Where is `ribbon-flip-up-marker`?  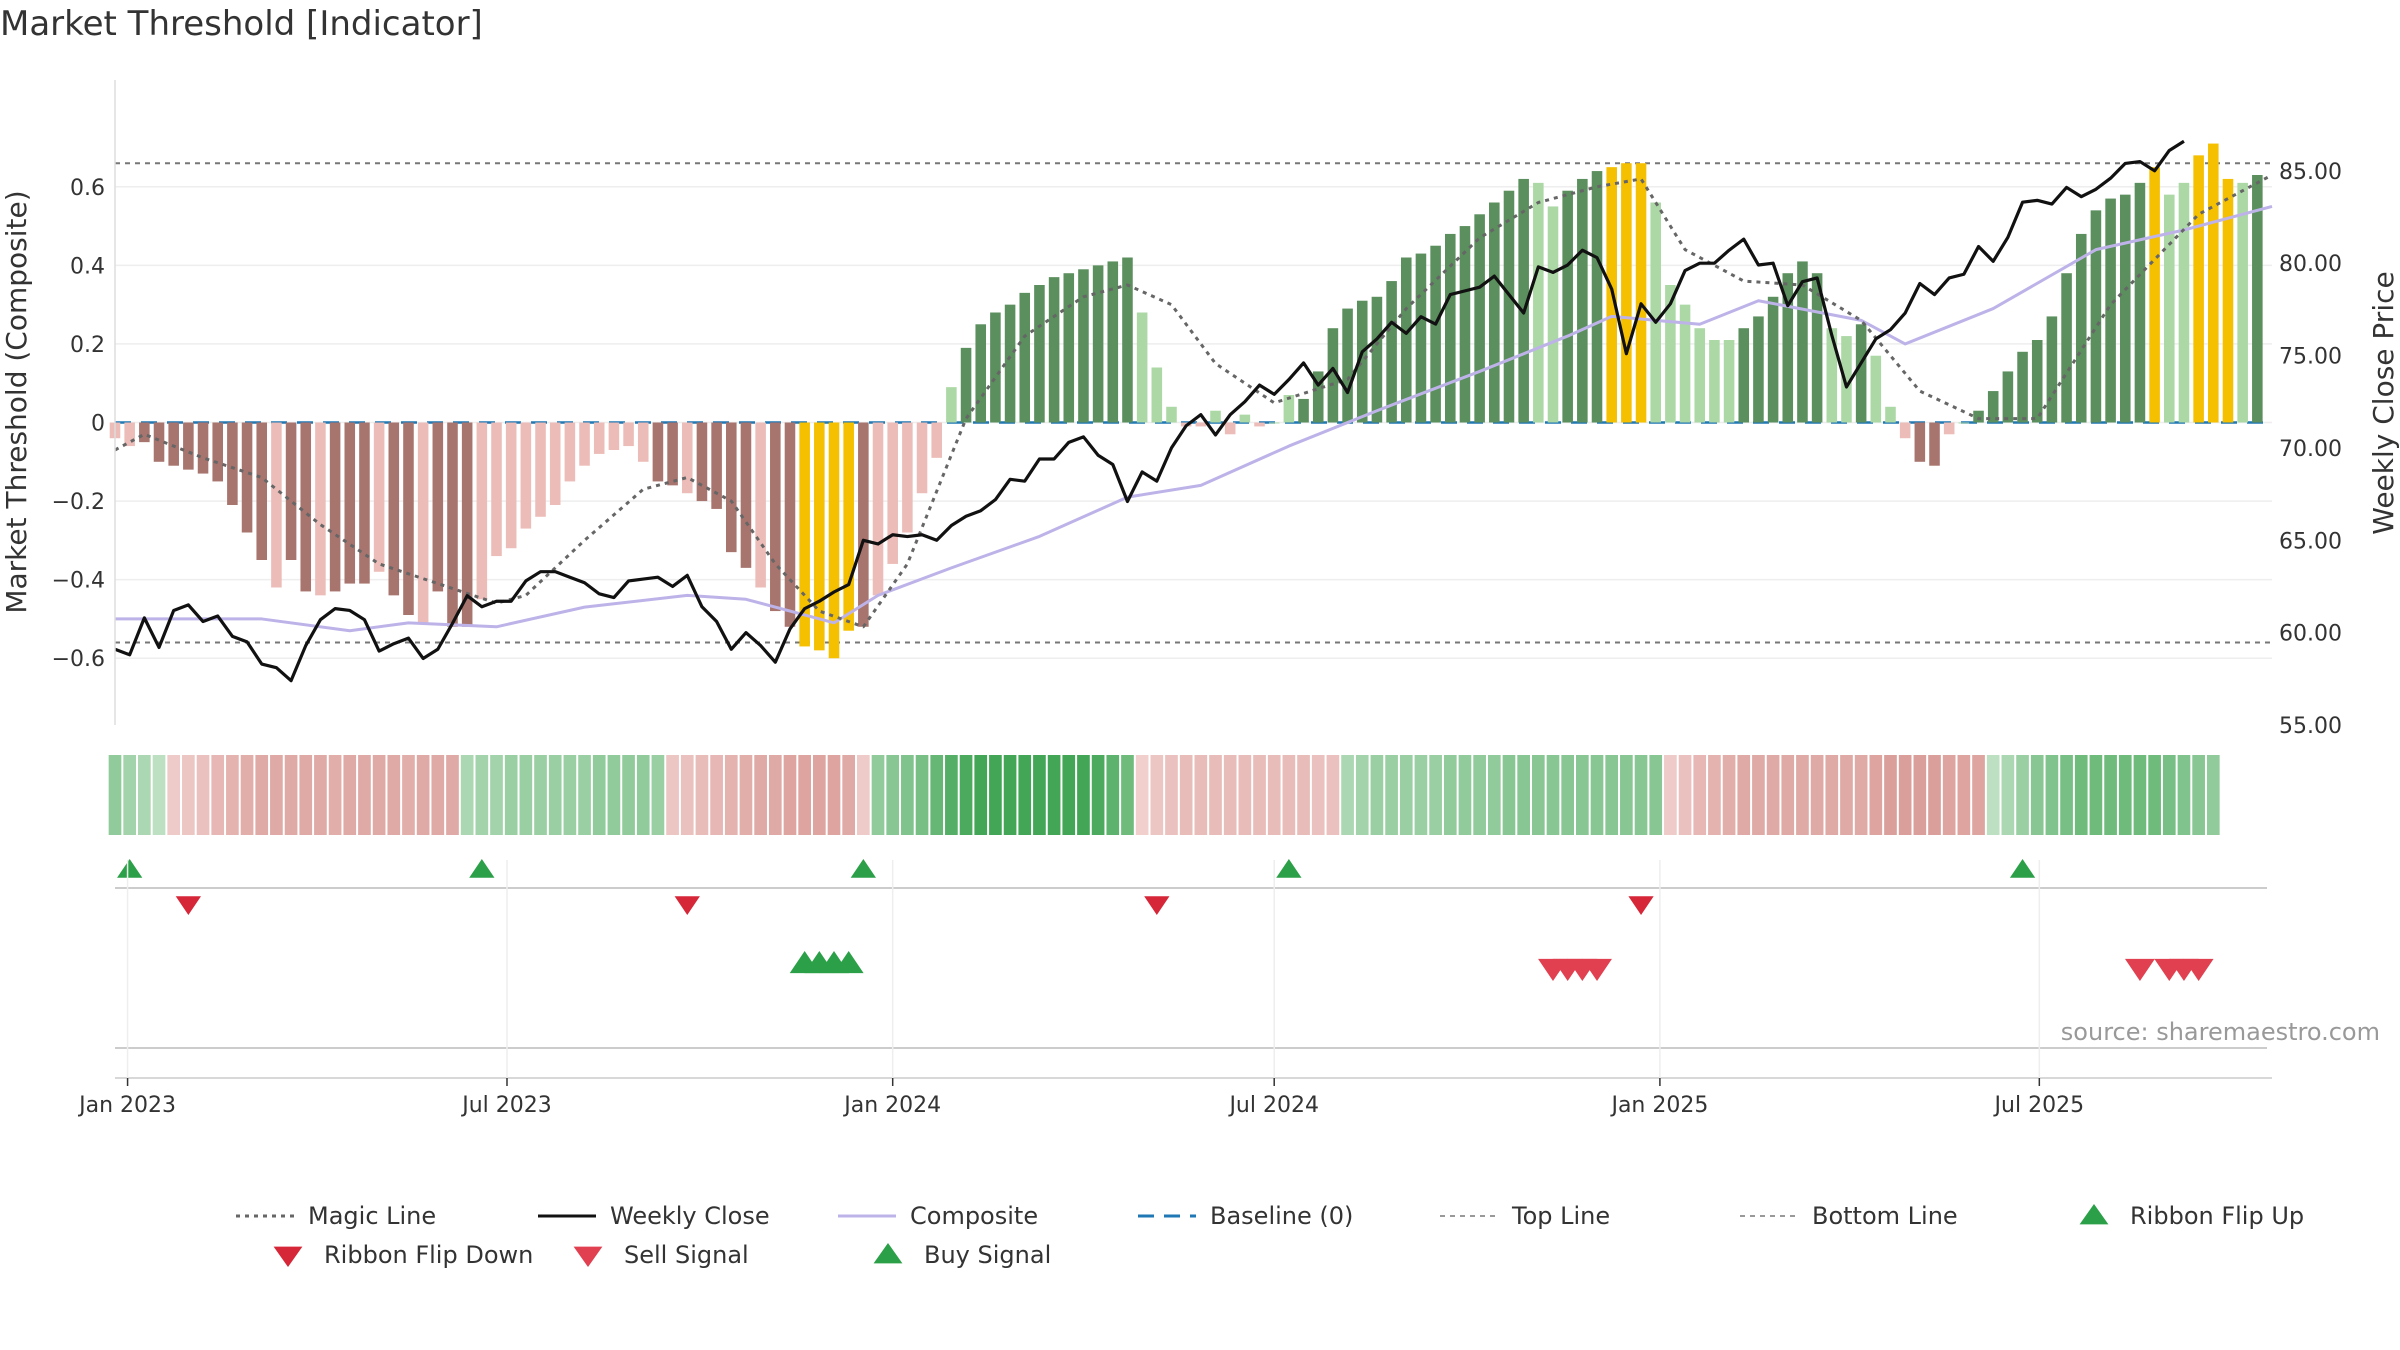 ribbon-flip-up-marker is located at coordinates (482, 868).